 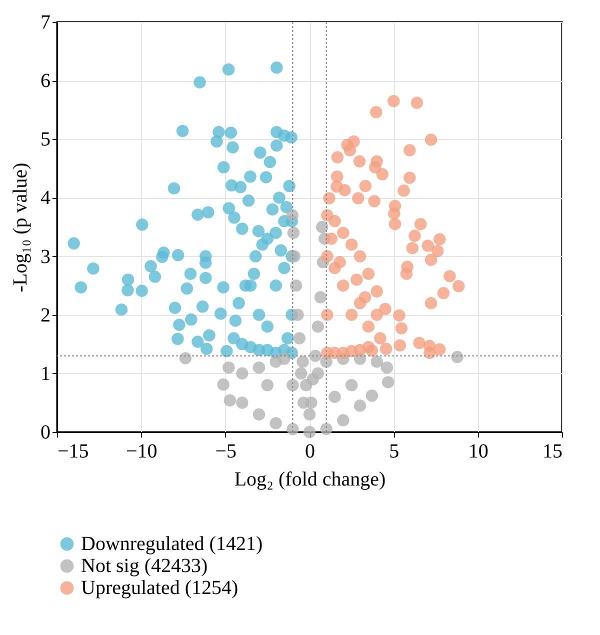 What do you see at coordinates (73, 451) in the screenshot?
I see `x-tick-label: −15` at bounding box center [73, 451].